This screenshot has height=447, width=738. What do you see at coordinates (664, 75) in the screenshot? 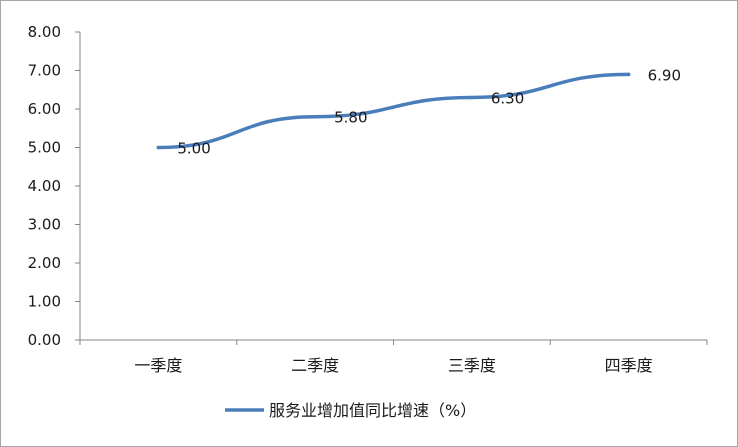
I see `data-label: 6.90` at bounding box center [664, 75].